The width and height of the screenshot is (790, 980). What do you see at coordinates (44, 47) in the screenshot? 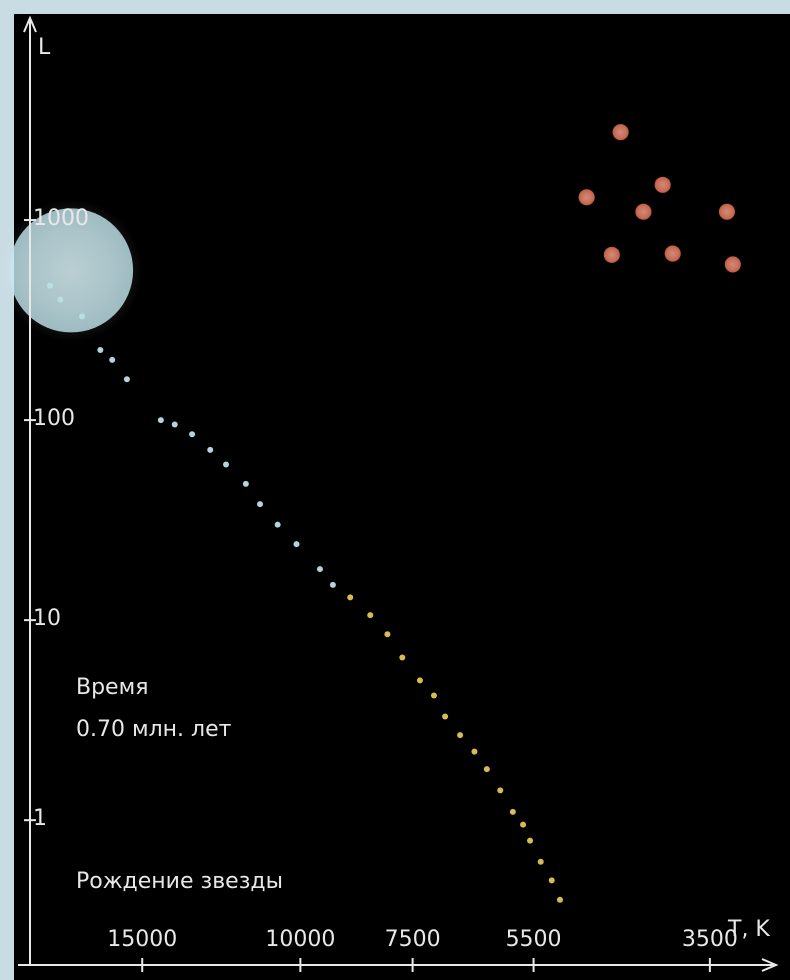
I see `y-axis-label: L` at bounding box center [44, 47].